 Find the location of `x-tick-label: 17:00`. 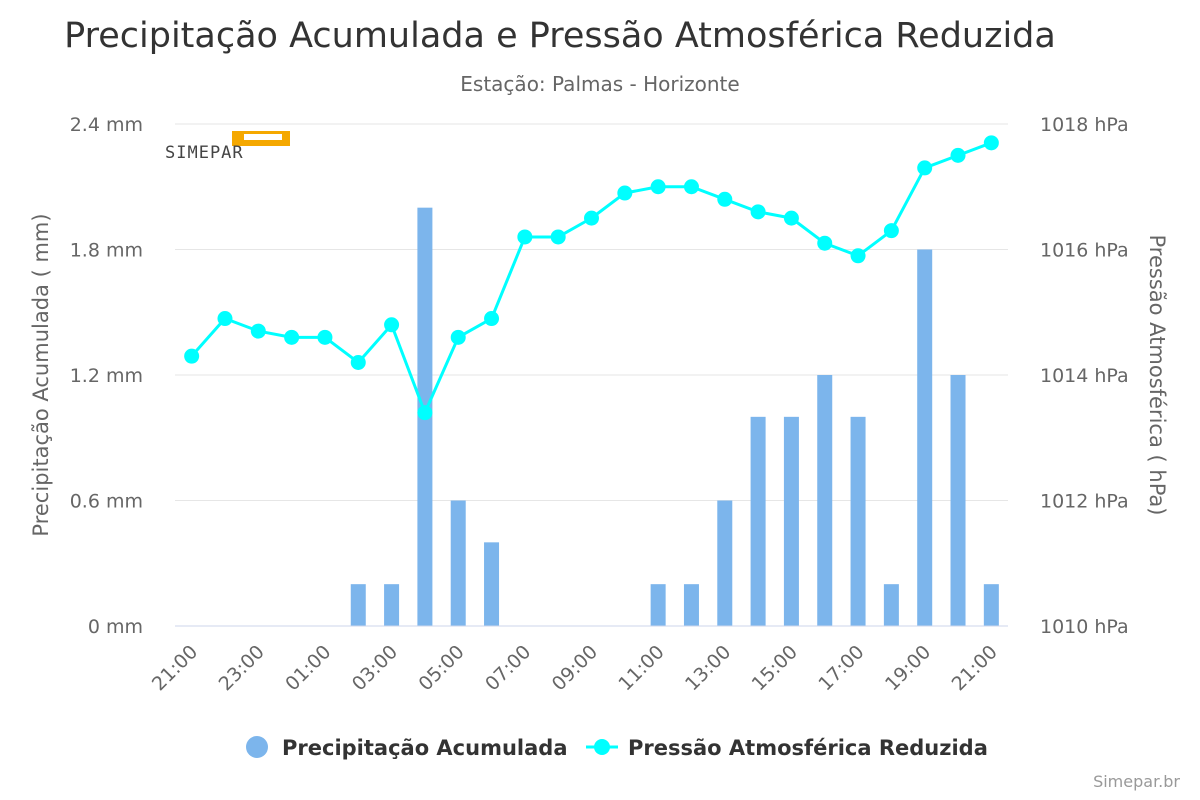

x-tick-label: 17:00 is located at coordinates (841, 668).